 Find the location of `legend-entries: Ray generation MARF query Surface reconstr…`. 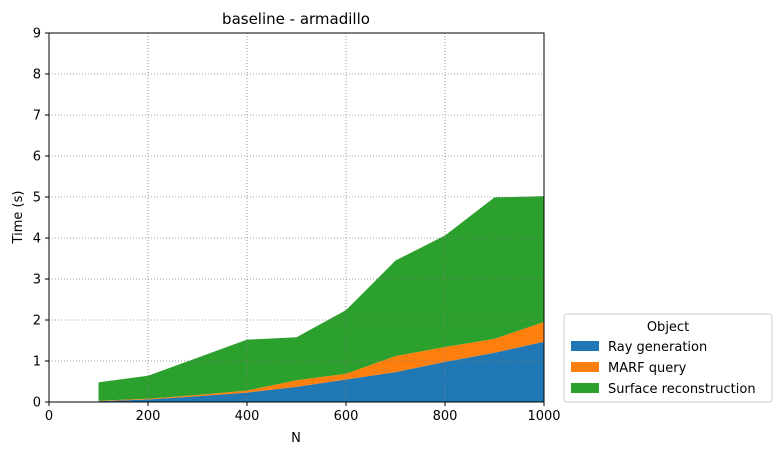

legend-entries: Ray generation MARF query Surface reconstr… is located at coordinates (663, 368).